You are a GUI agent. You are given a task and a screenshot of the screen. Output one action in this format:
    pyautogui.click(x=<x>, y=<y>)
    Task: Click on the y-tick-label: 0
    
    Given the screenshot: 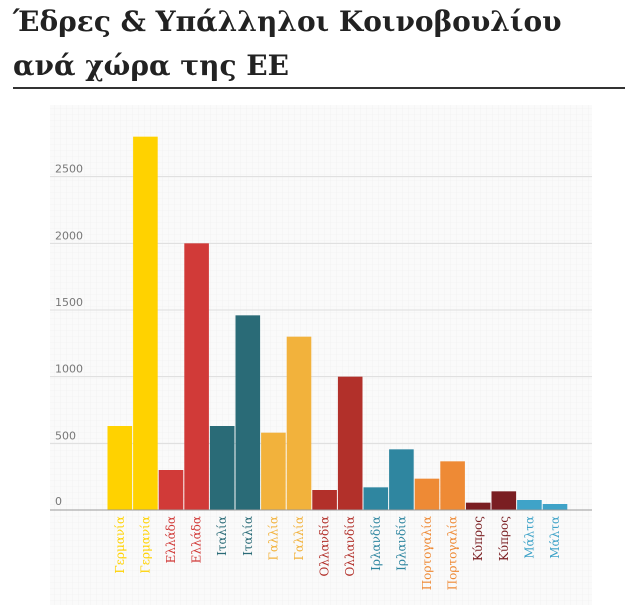 What is the action you would take?
    pyautogui.click(x=58, y=501)
    